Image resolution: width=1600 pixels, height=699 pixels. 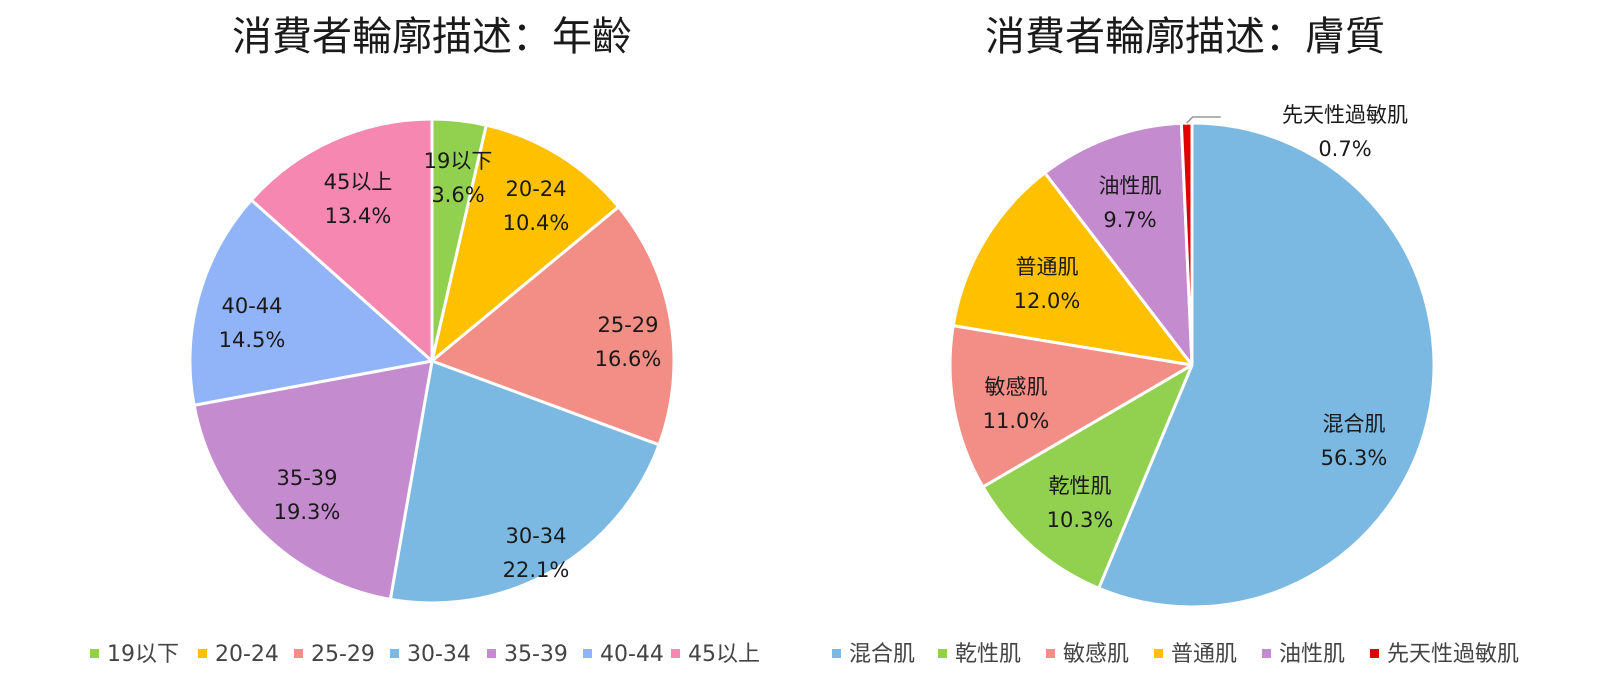 What do you see at coordinates (1129, 220) in the screenshot?
I see `data-label-value-1-4: 9.7%` at bounding box center [1129, 220].